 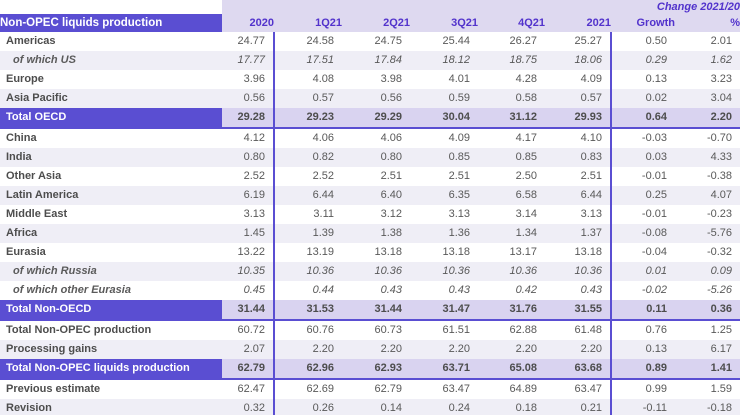 I want to click on column-header-2q21: 2Q21, so click(x=376, y=23).